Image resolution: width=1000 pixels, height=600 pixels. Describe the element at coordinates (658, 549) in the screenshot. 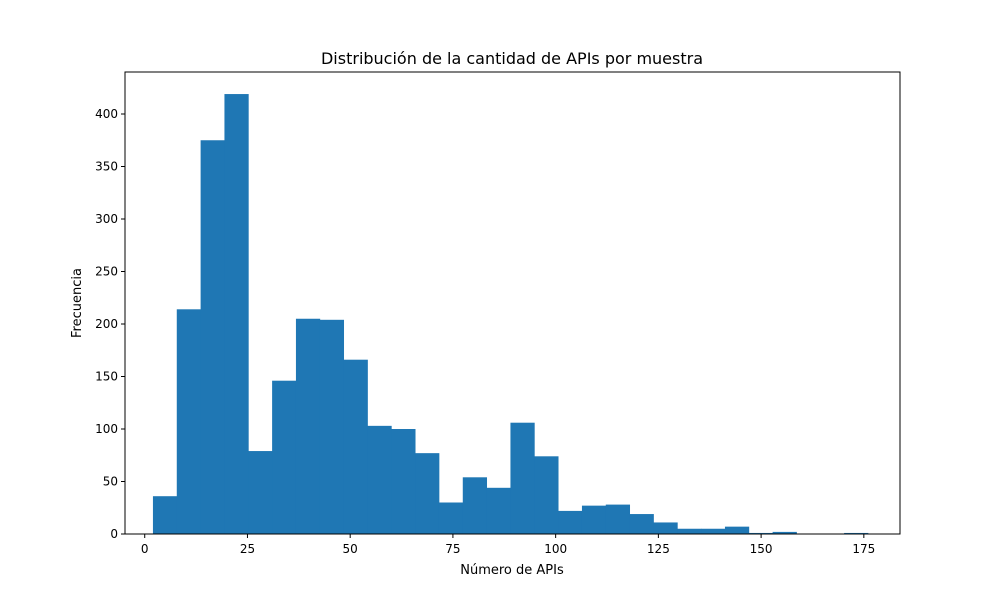

I see `x-tick-label: 125` at that location.